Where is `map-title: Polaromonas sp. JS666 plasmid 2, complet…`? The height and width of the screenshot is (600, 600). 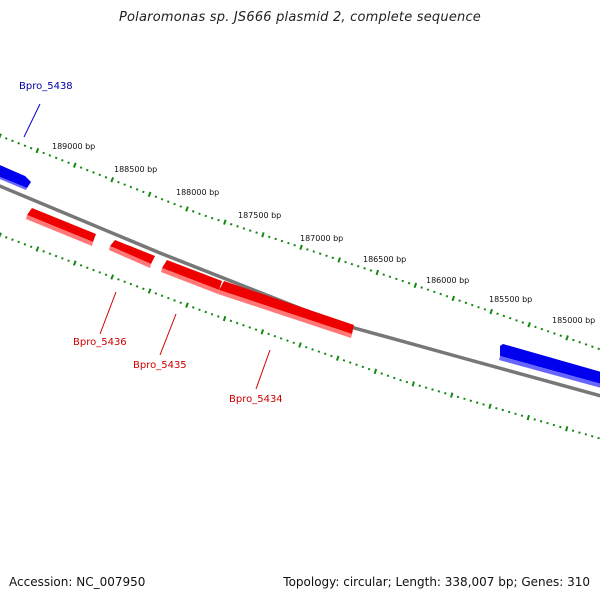 map-title: Polaromonas sp. JS666 plasmid 2, complet… is located at coordinates (299, 17).